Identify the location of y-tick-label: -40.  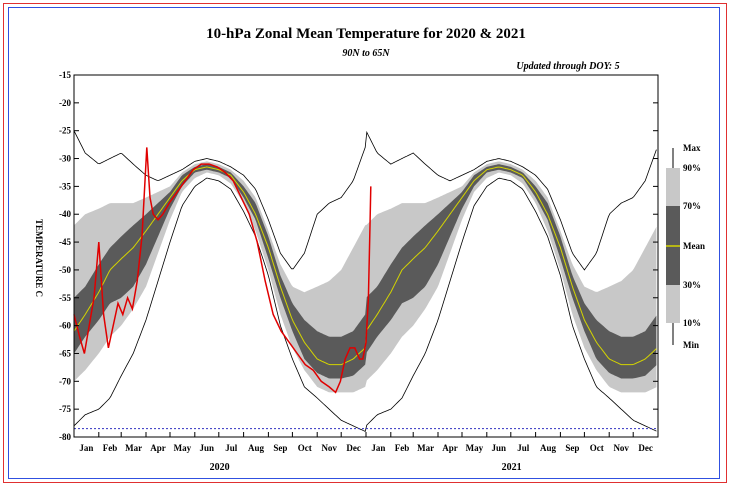
(65, 214).